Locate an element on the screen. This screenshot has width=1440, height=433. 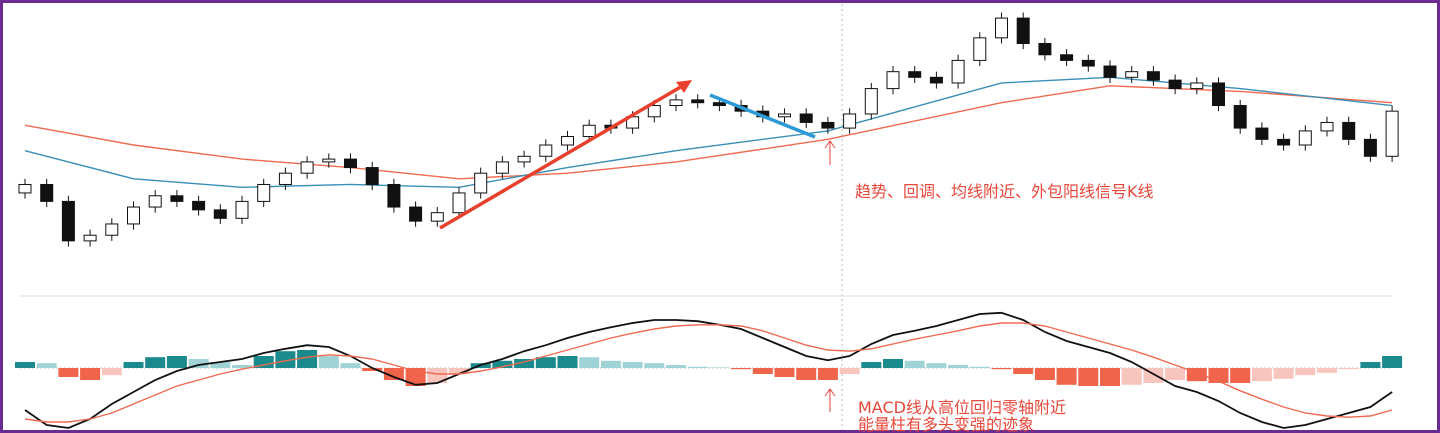
annotation: MACD线从高位回归零轴附近 is located at coordinates (962, 407).